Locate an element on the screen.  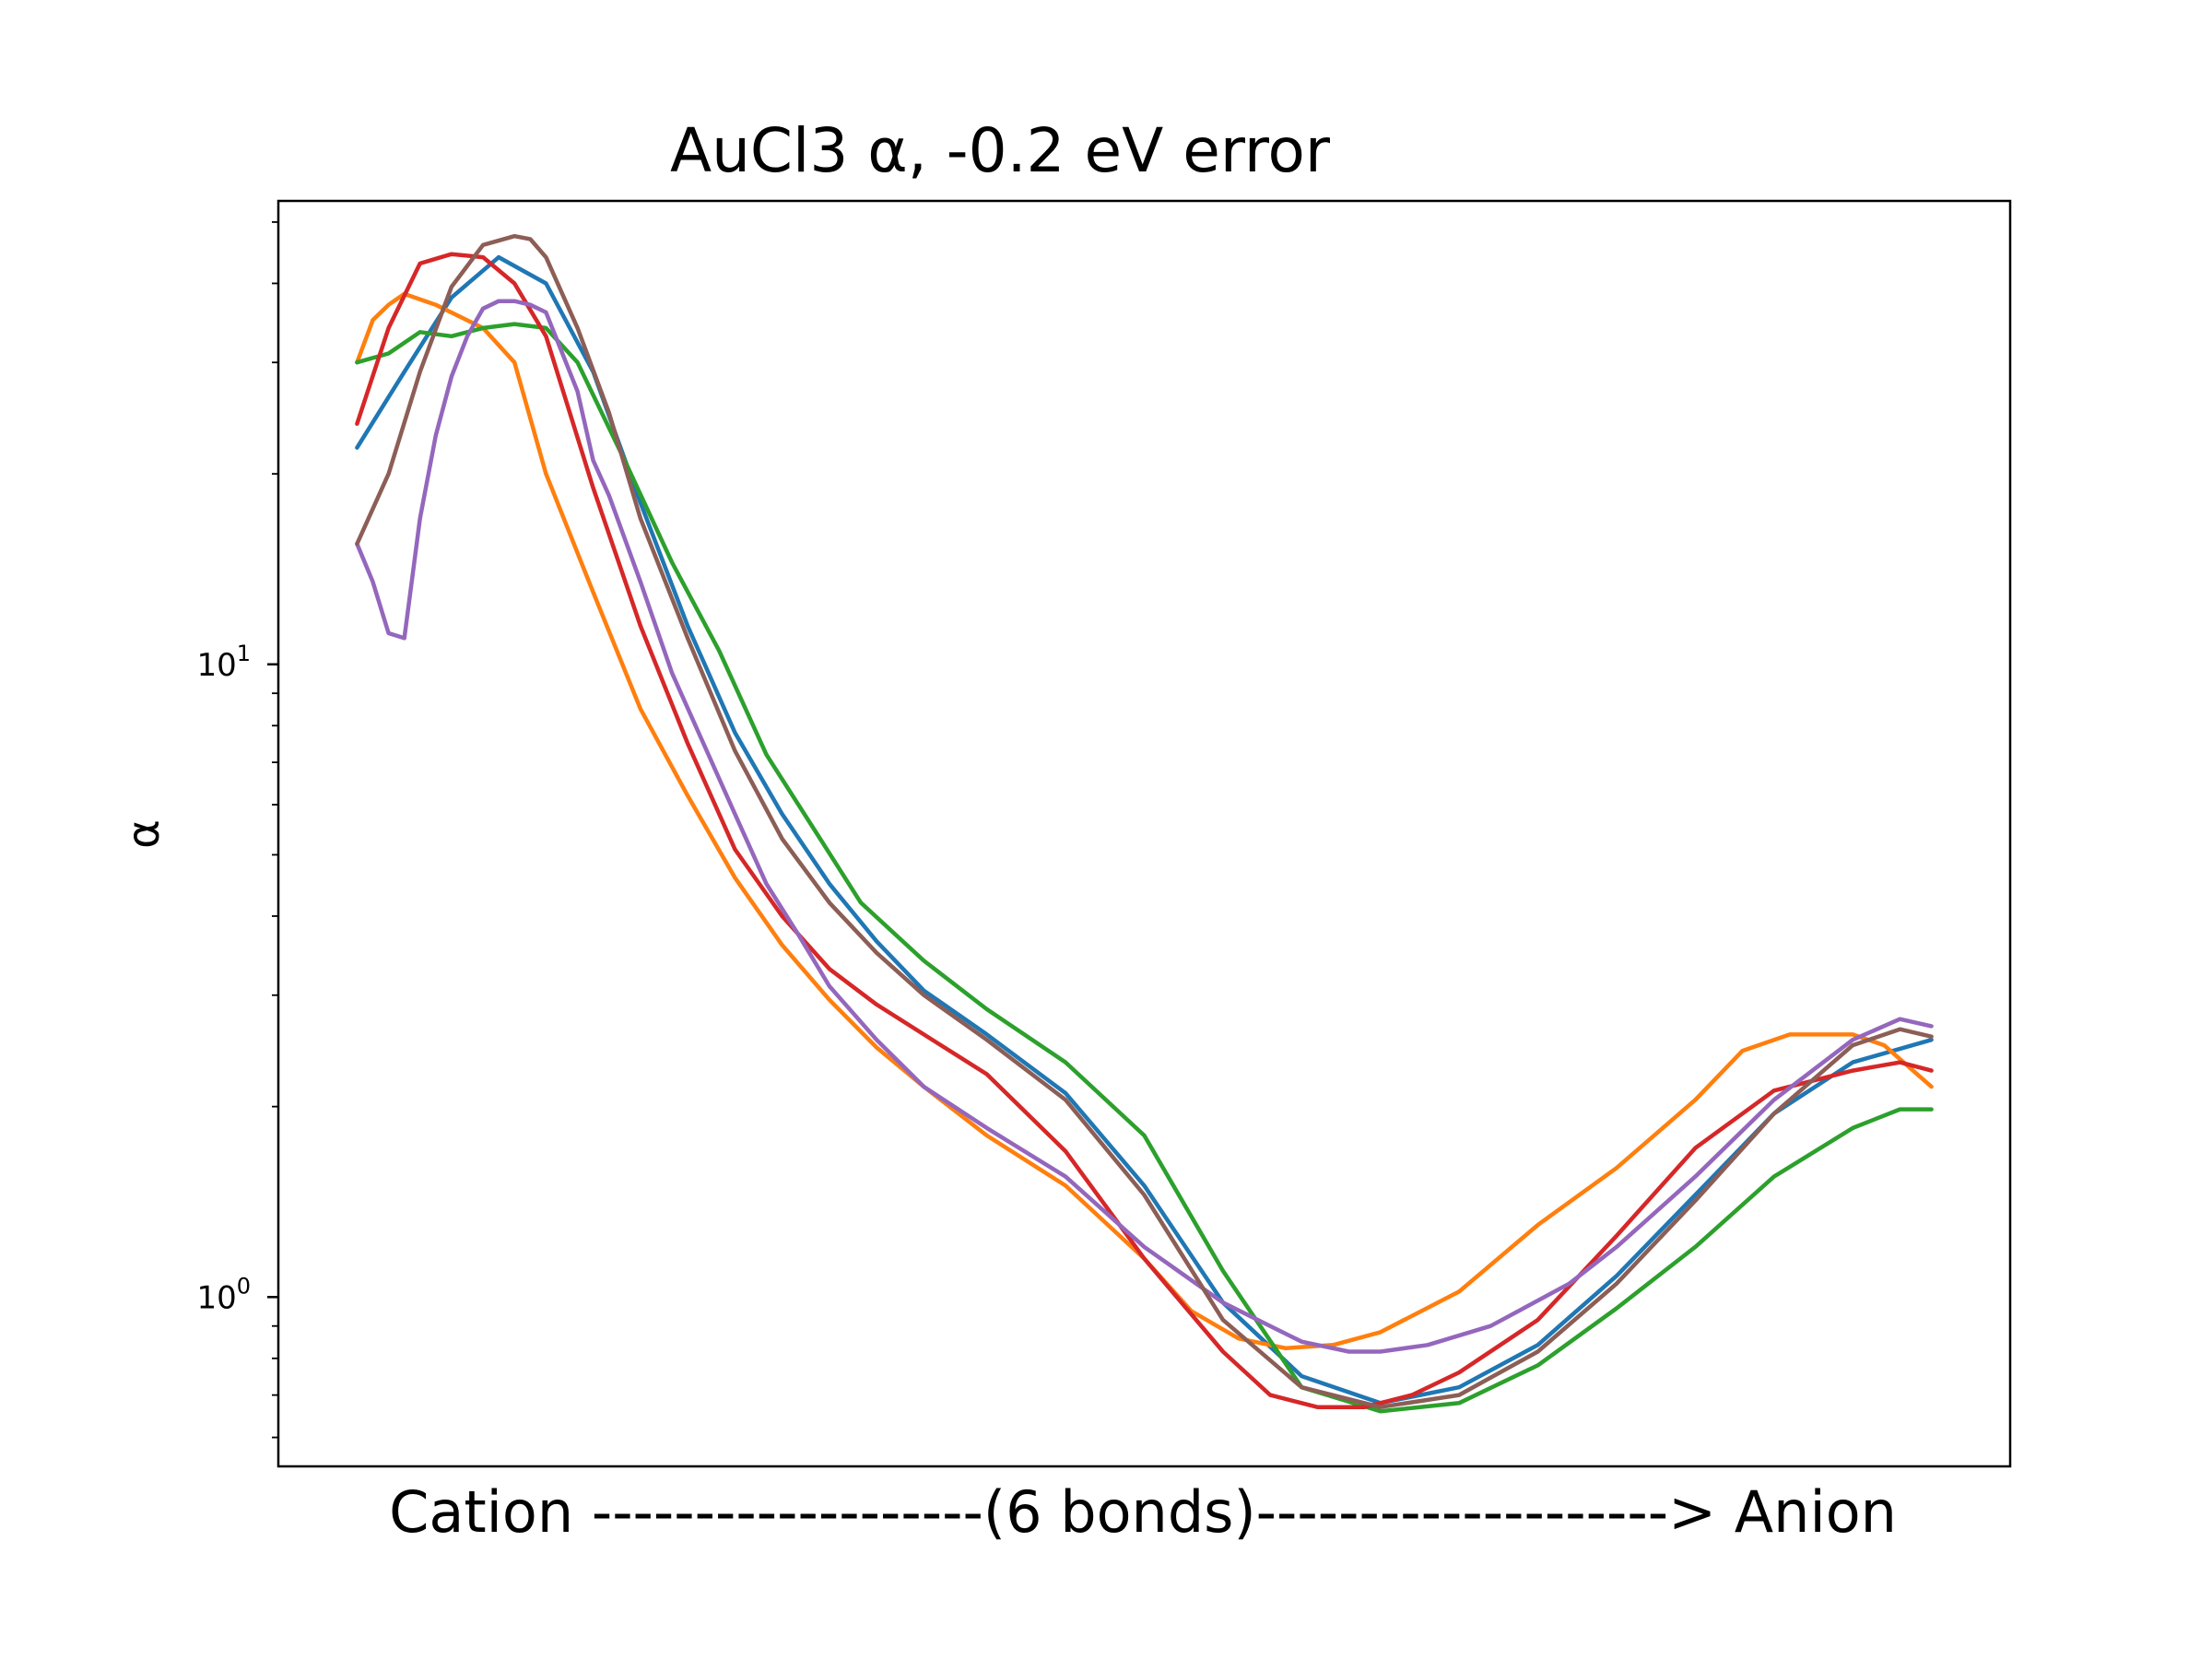
y-tick-label-exponent: 1 is located at coordinates (244, 653).